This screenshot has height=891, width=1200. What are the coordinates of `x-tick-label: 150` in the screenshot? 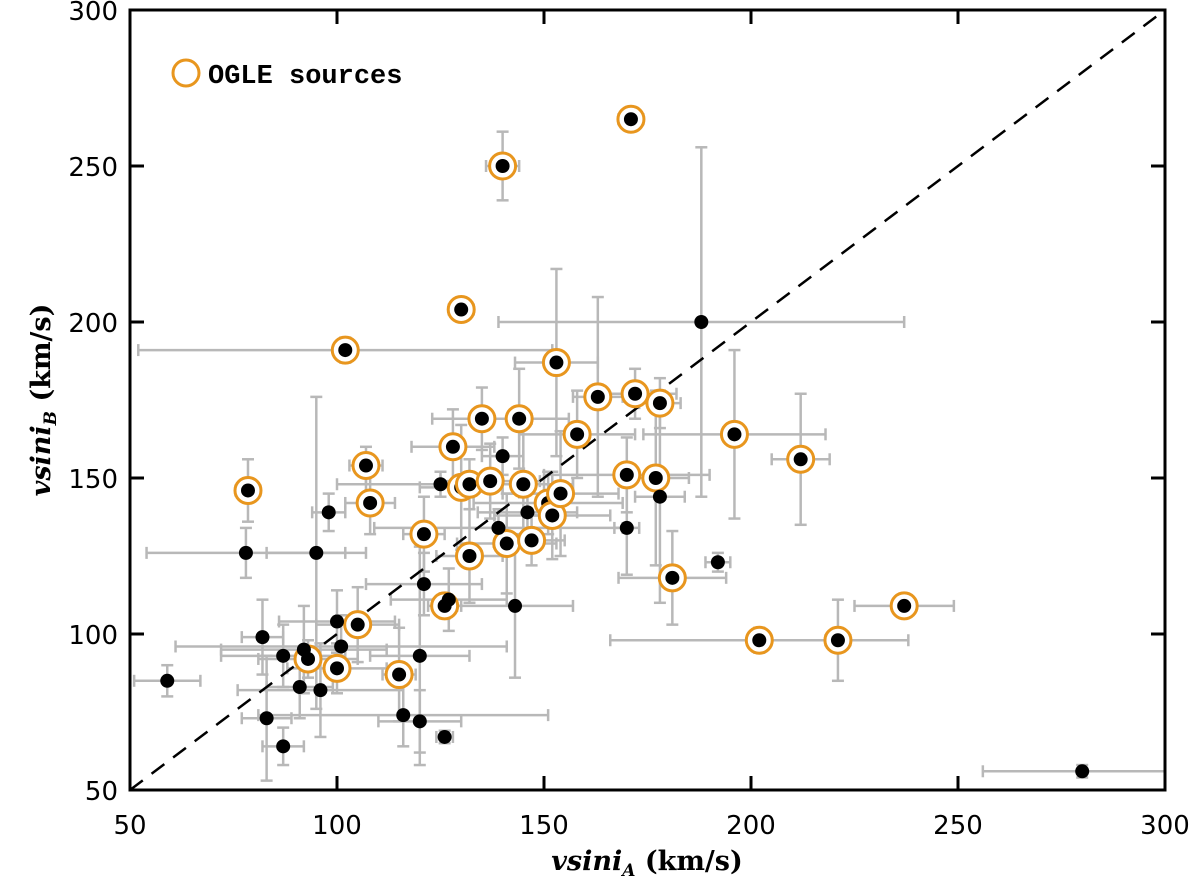 It's located at (544, 826).